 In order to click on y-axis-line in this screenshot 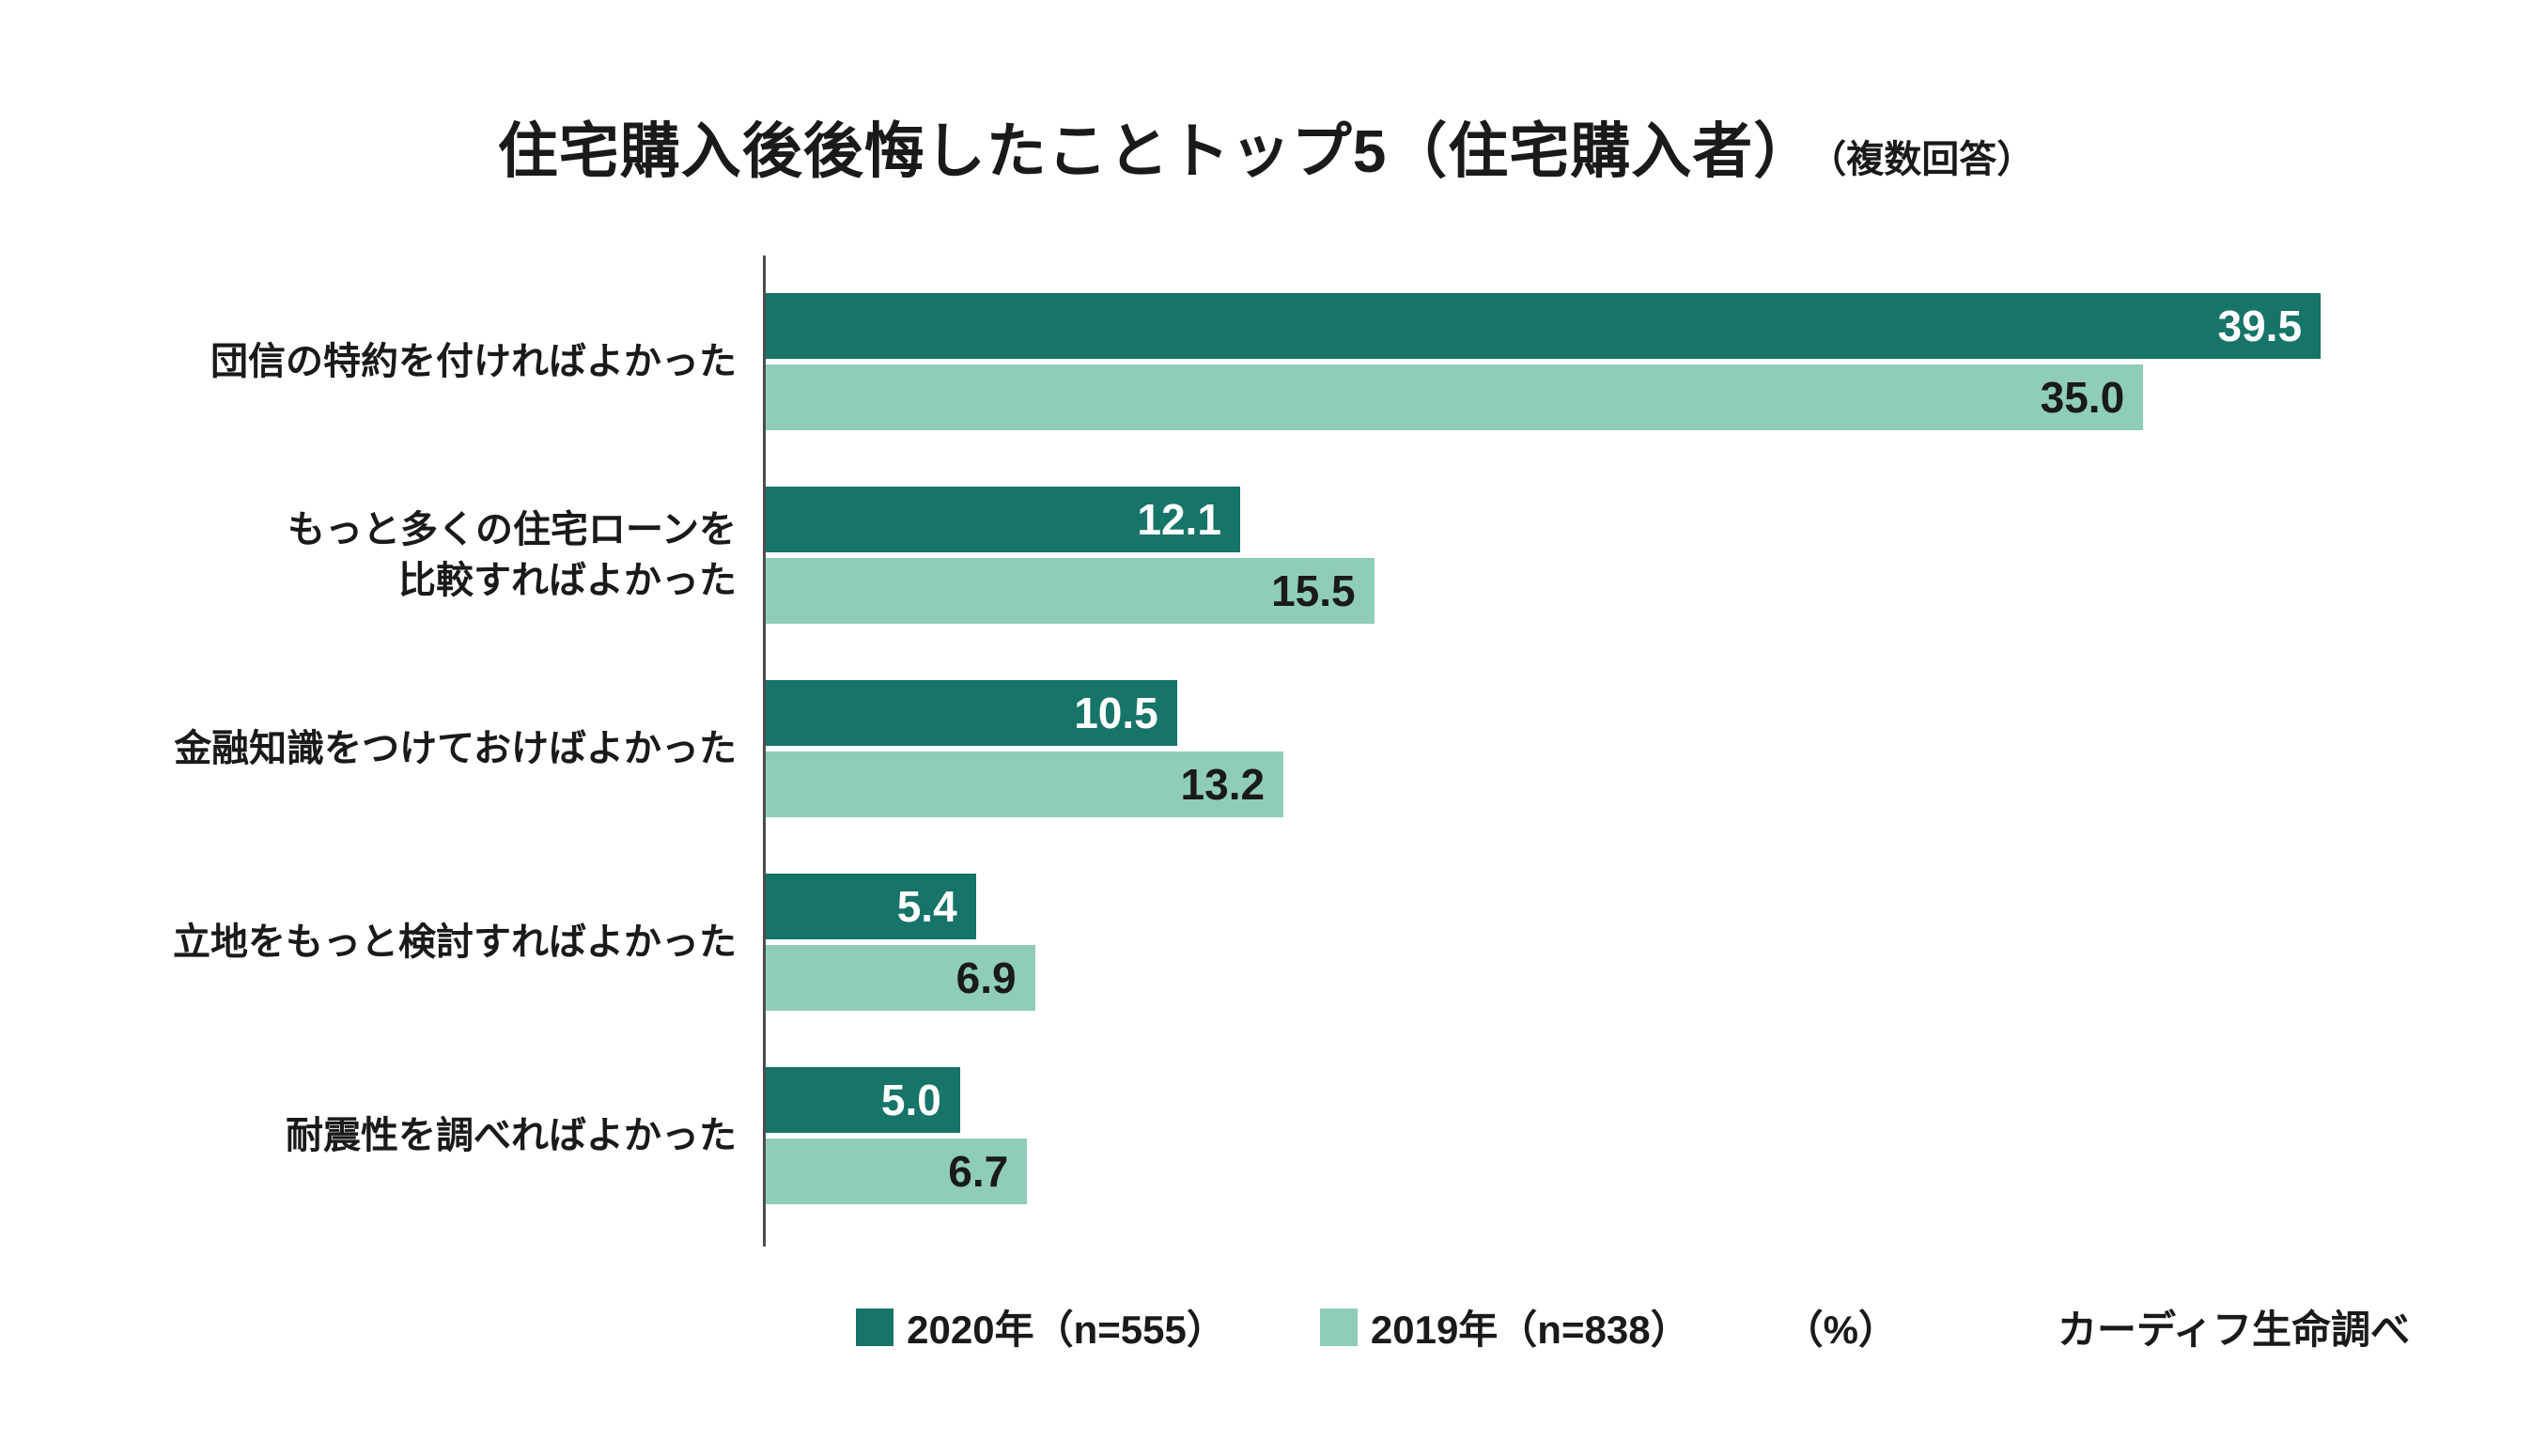, I will do `click(764, 751)`.